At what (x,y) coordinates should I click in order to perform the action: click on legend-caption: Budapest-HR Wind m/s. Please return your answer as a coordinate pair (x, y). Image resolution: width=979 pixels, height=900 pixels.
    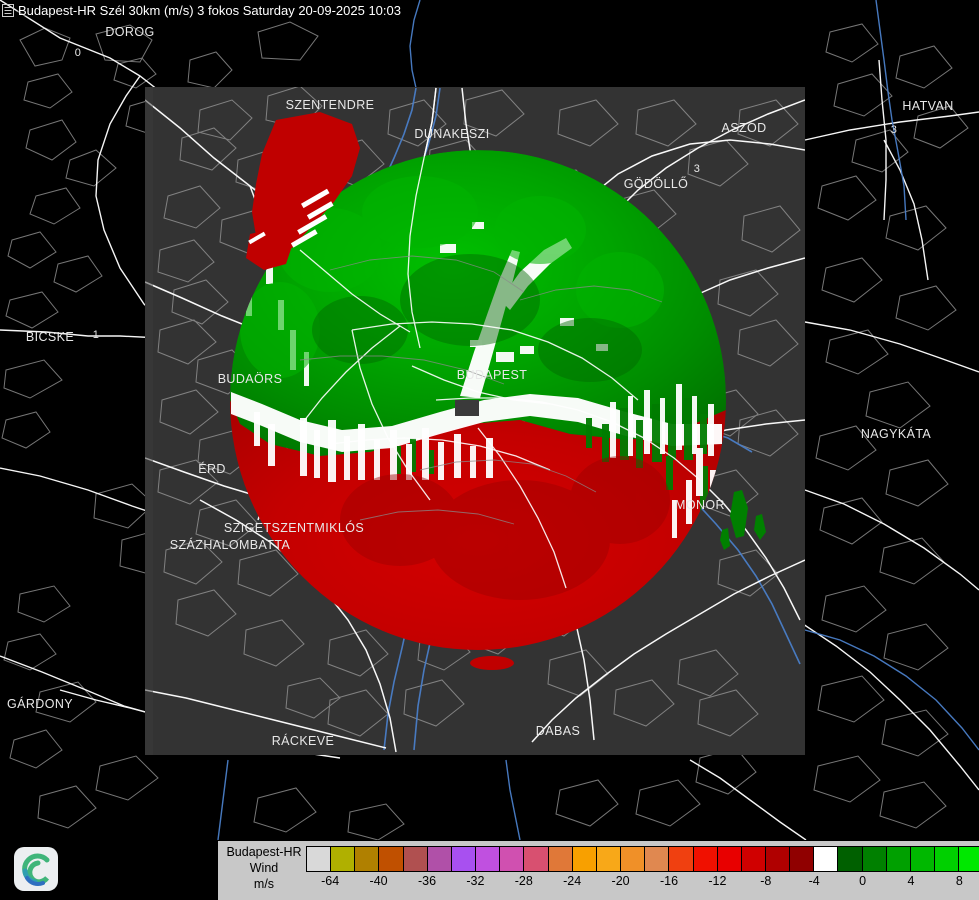
    Looking at the image, I should click on (264, 868).